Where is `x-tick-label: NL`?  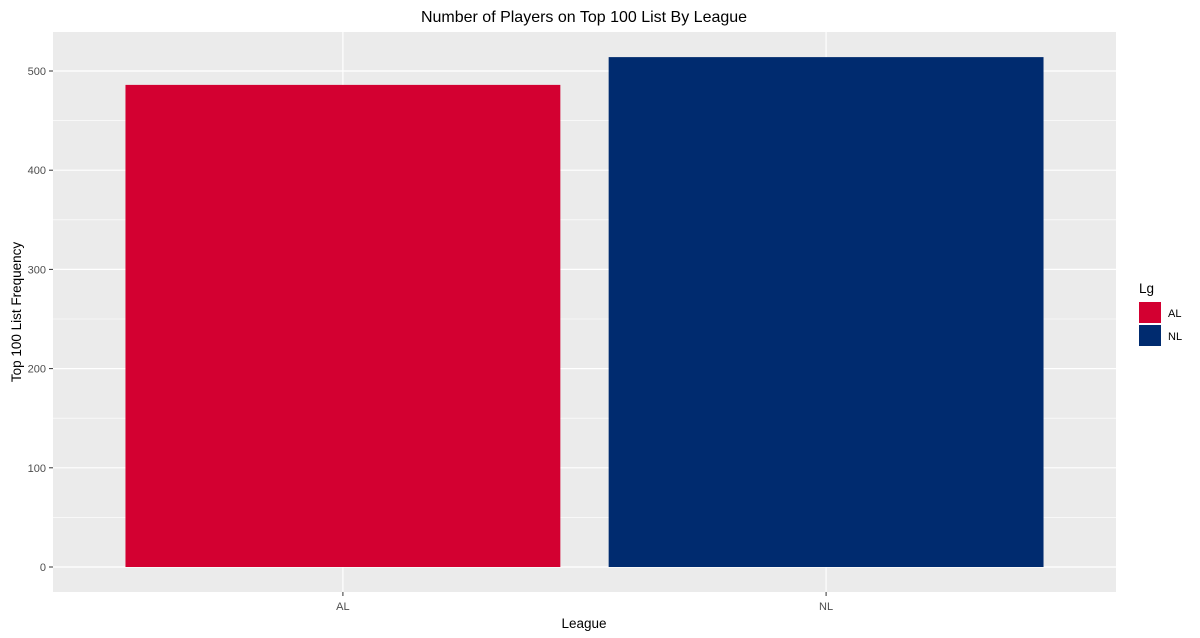 x-tick-label: NL is located at coordinates (826, 607).